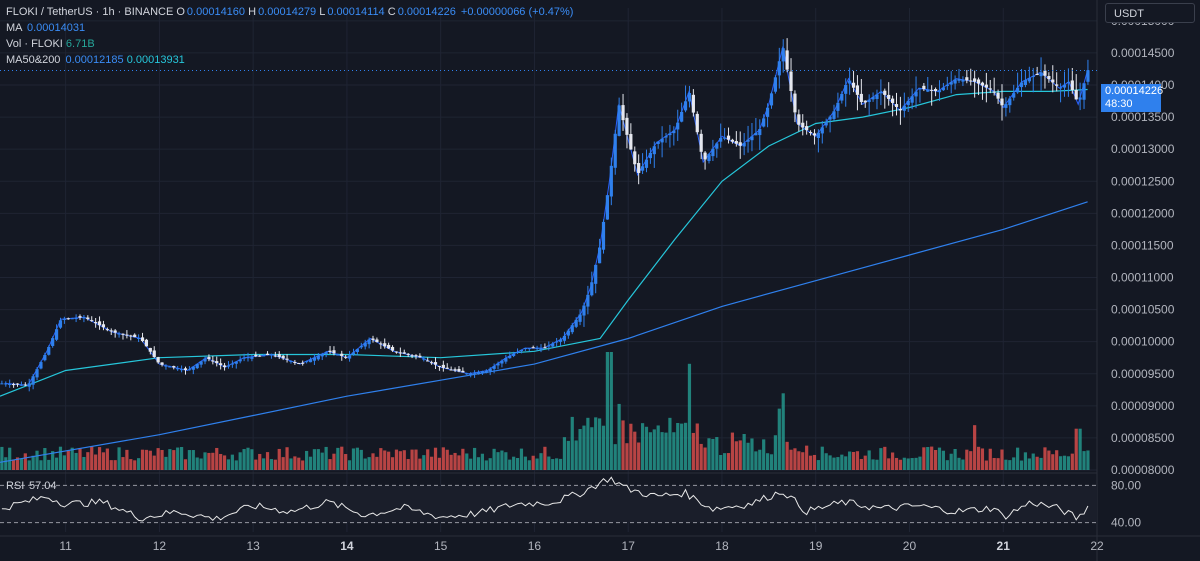 This screenshot has width=1200, height=561. What do you see at coordinates (548, 504) in the screenshot?
I see `rsi-band` at bounding box center [548, 504].